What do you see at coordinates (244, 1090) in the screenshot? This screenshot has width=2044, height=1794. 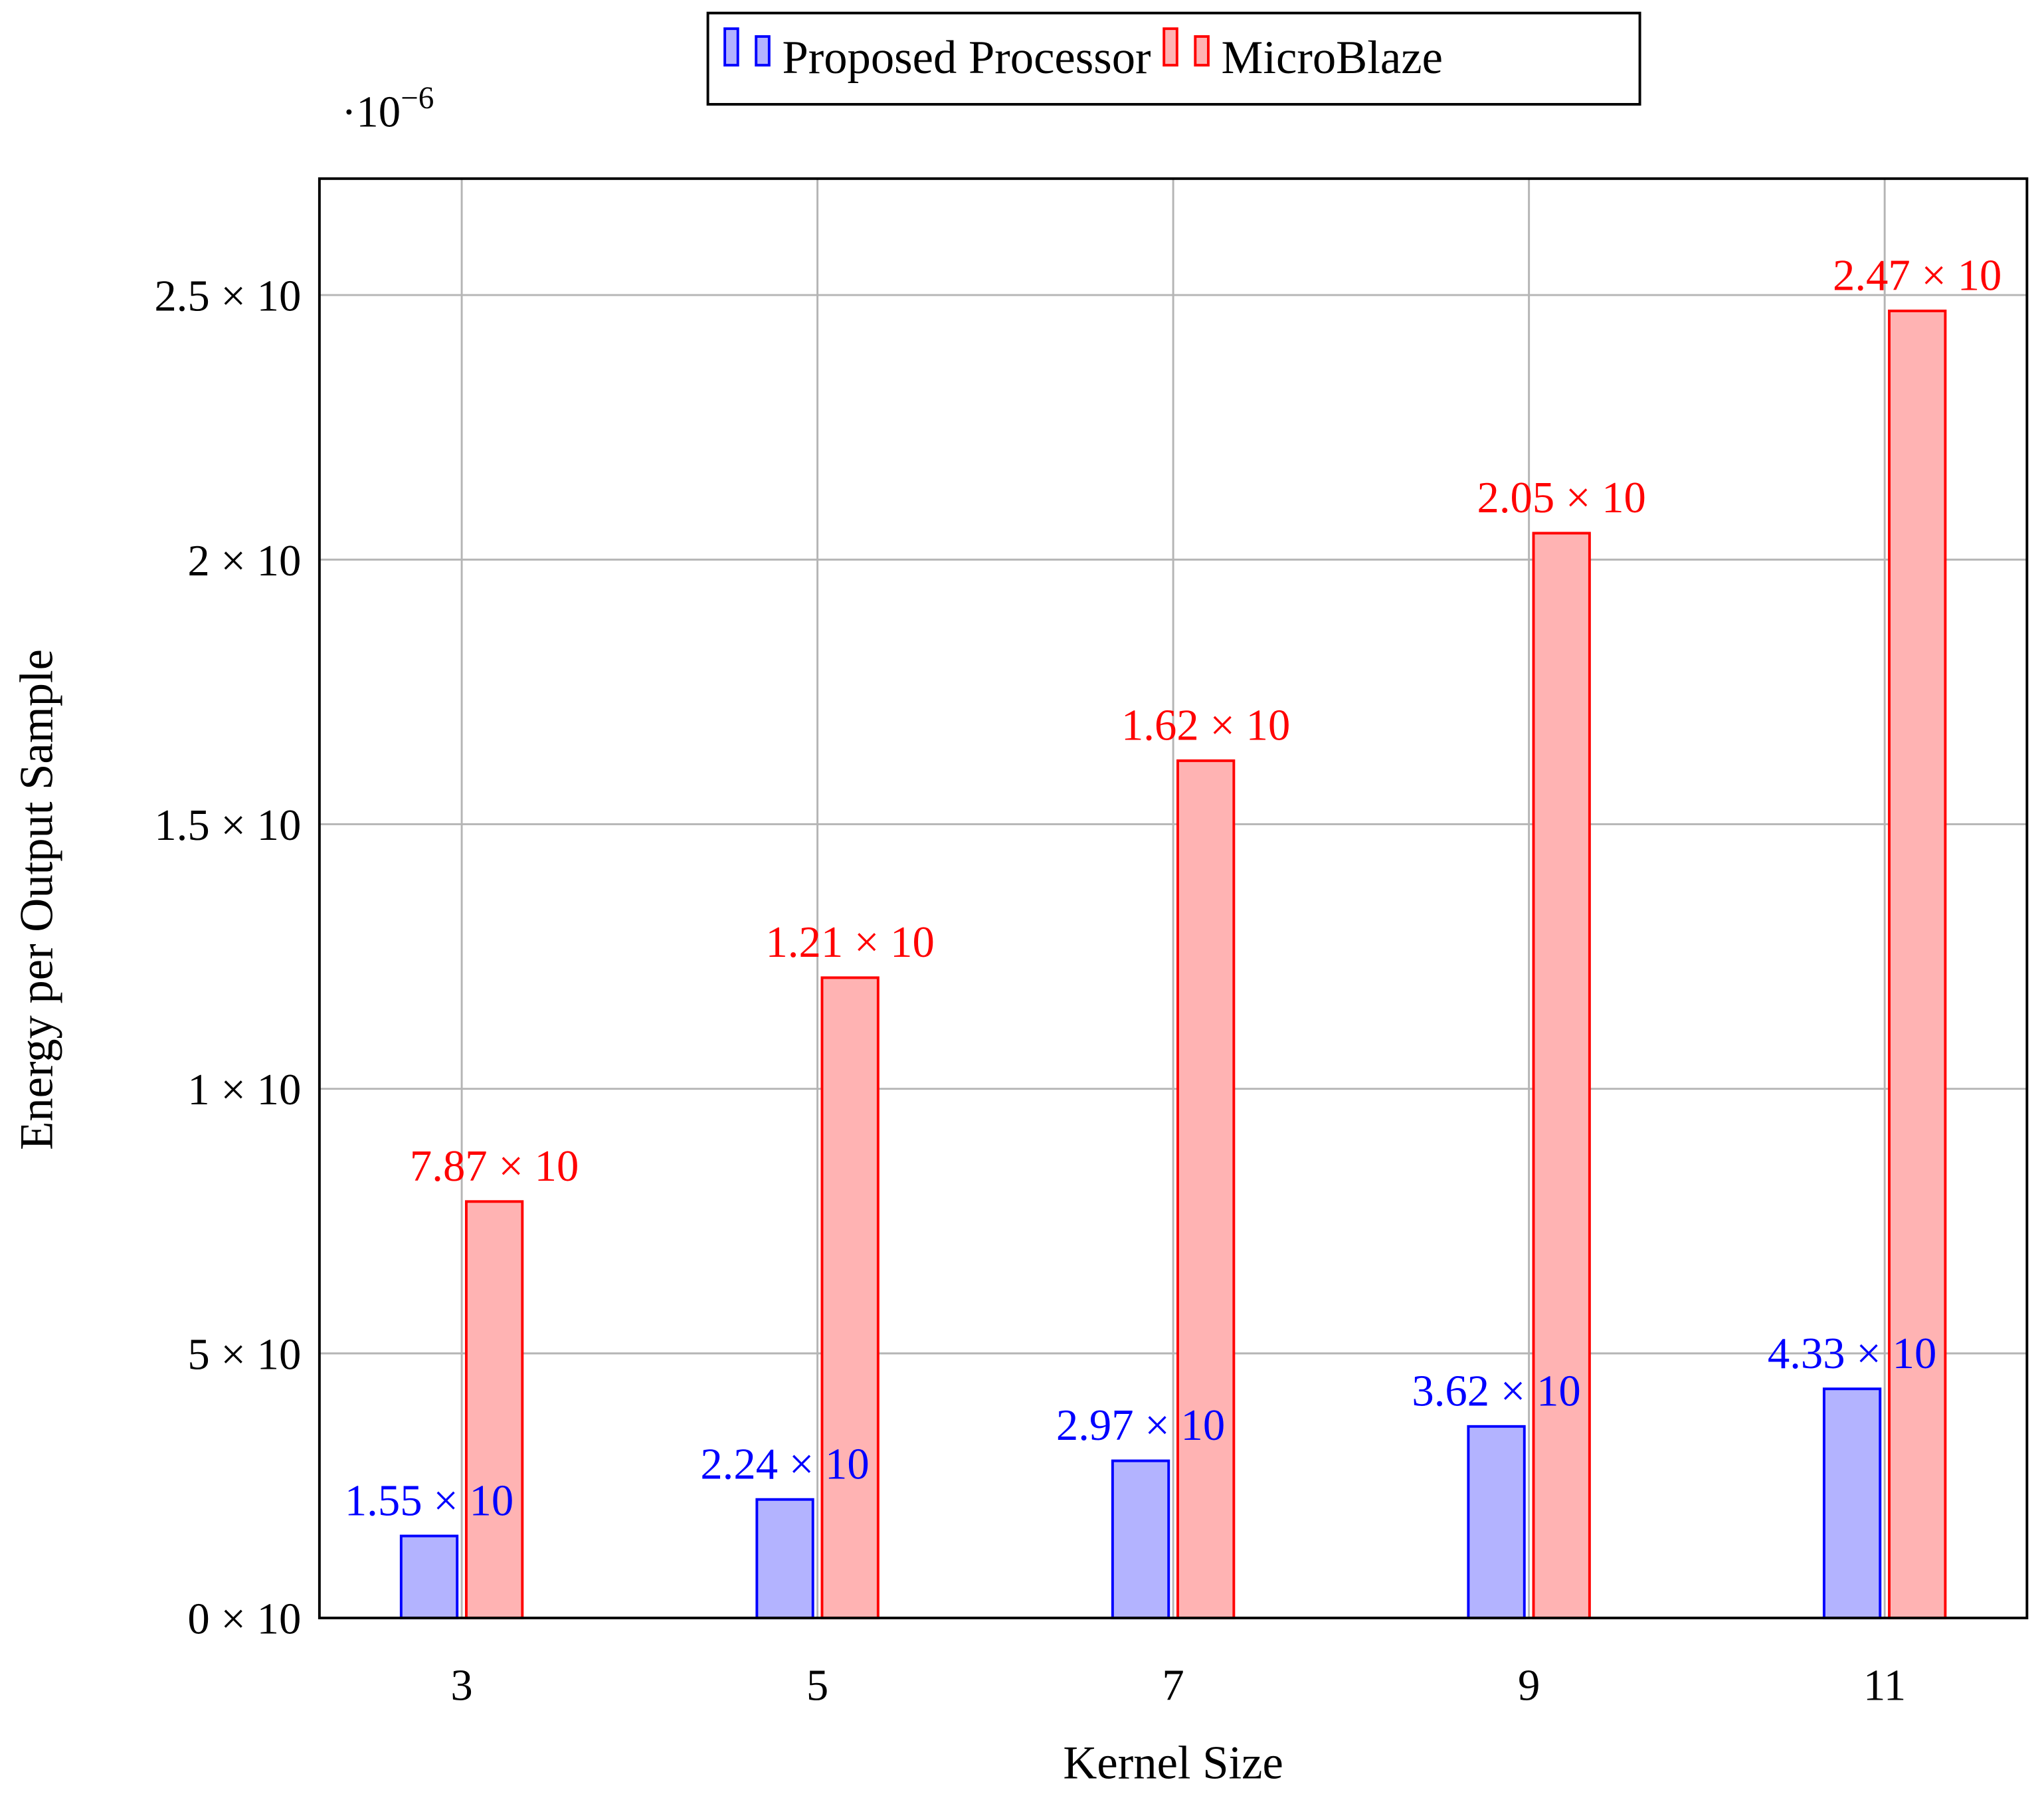 I see `y-tick-label: 1 × 10` at bounding box center [244, 1090].